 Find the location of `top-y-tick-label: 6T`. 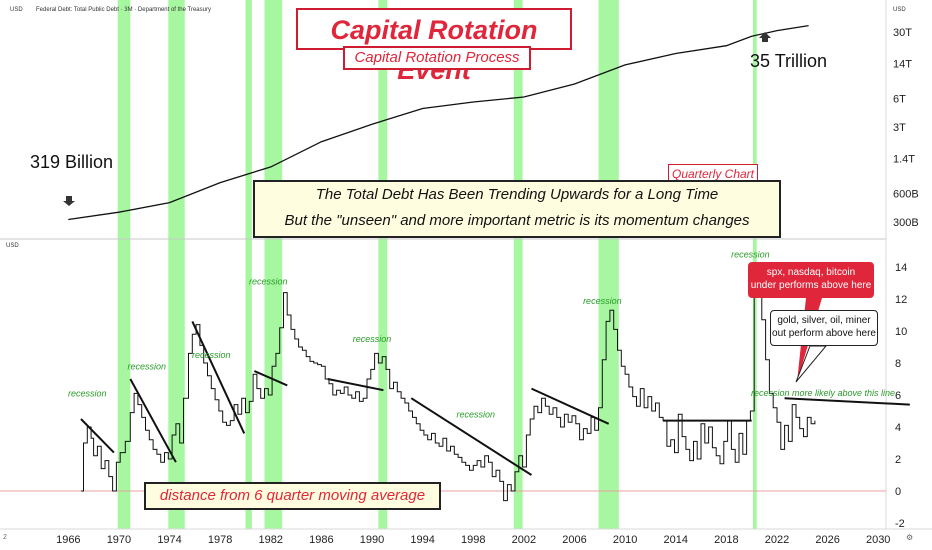

top-y-tick-label: 6T is located at coordinates (899, 99).